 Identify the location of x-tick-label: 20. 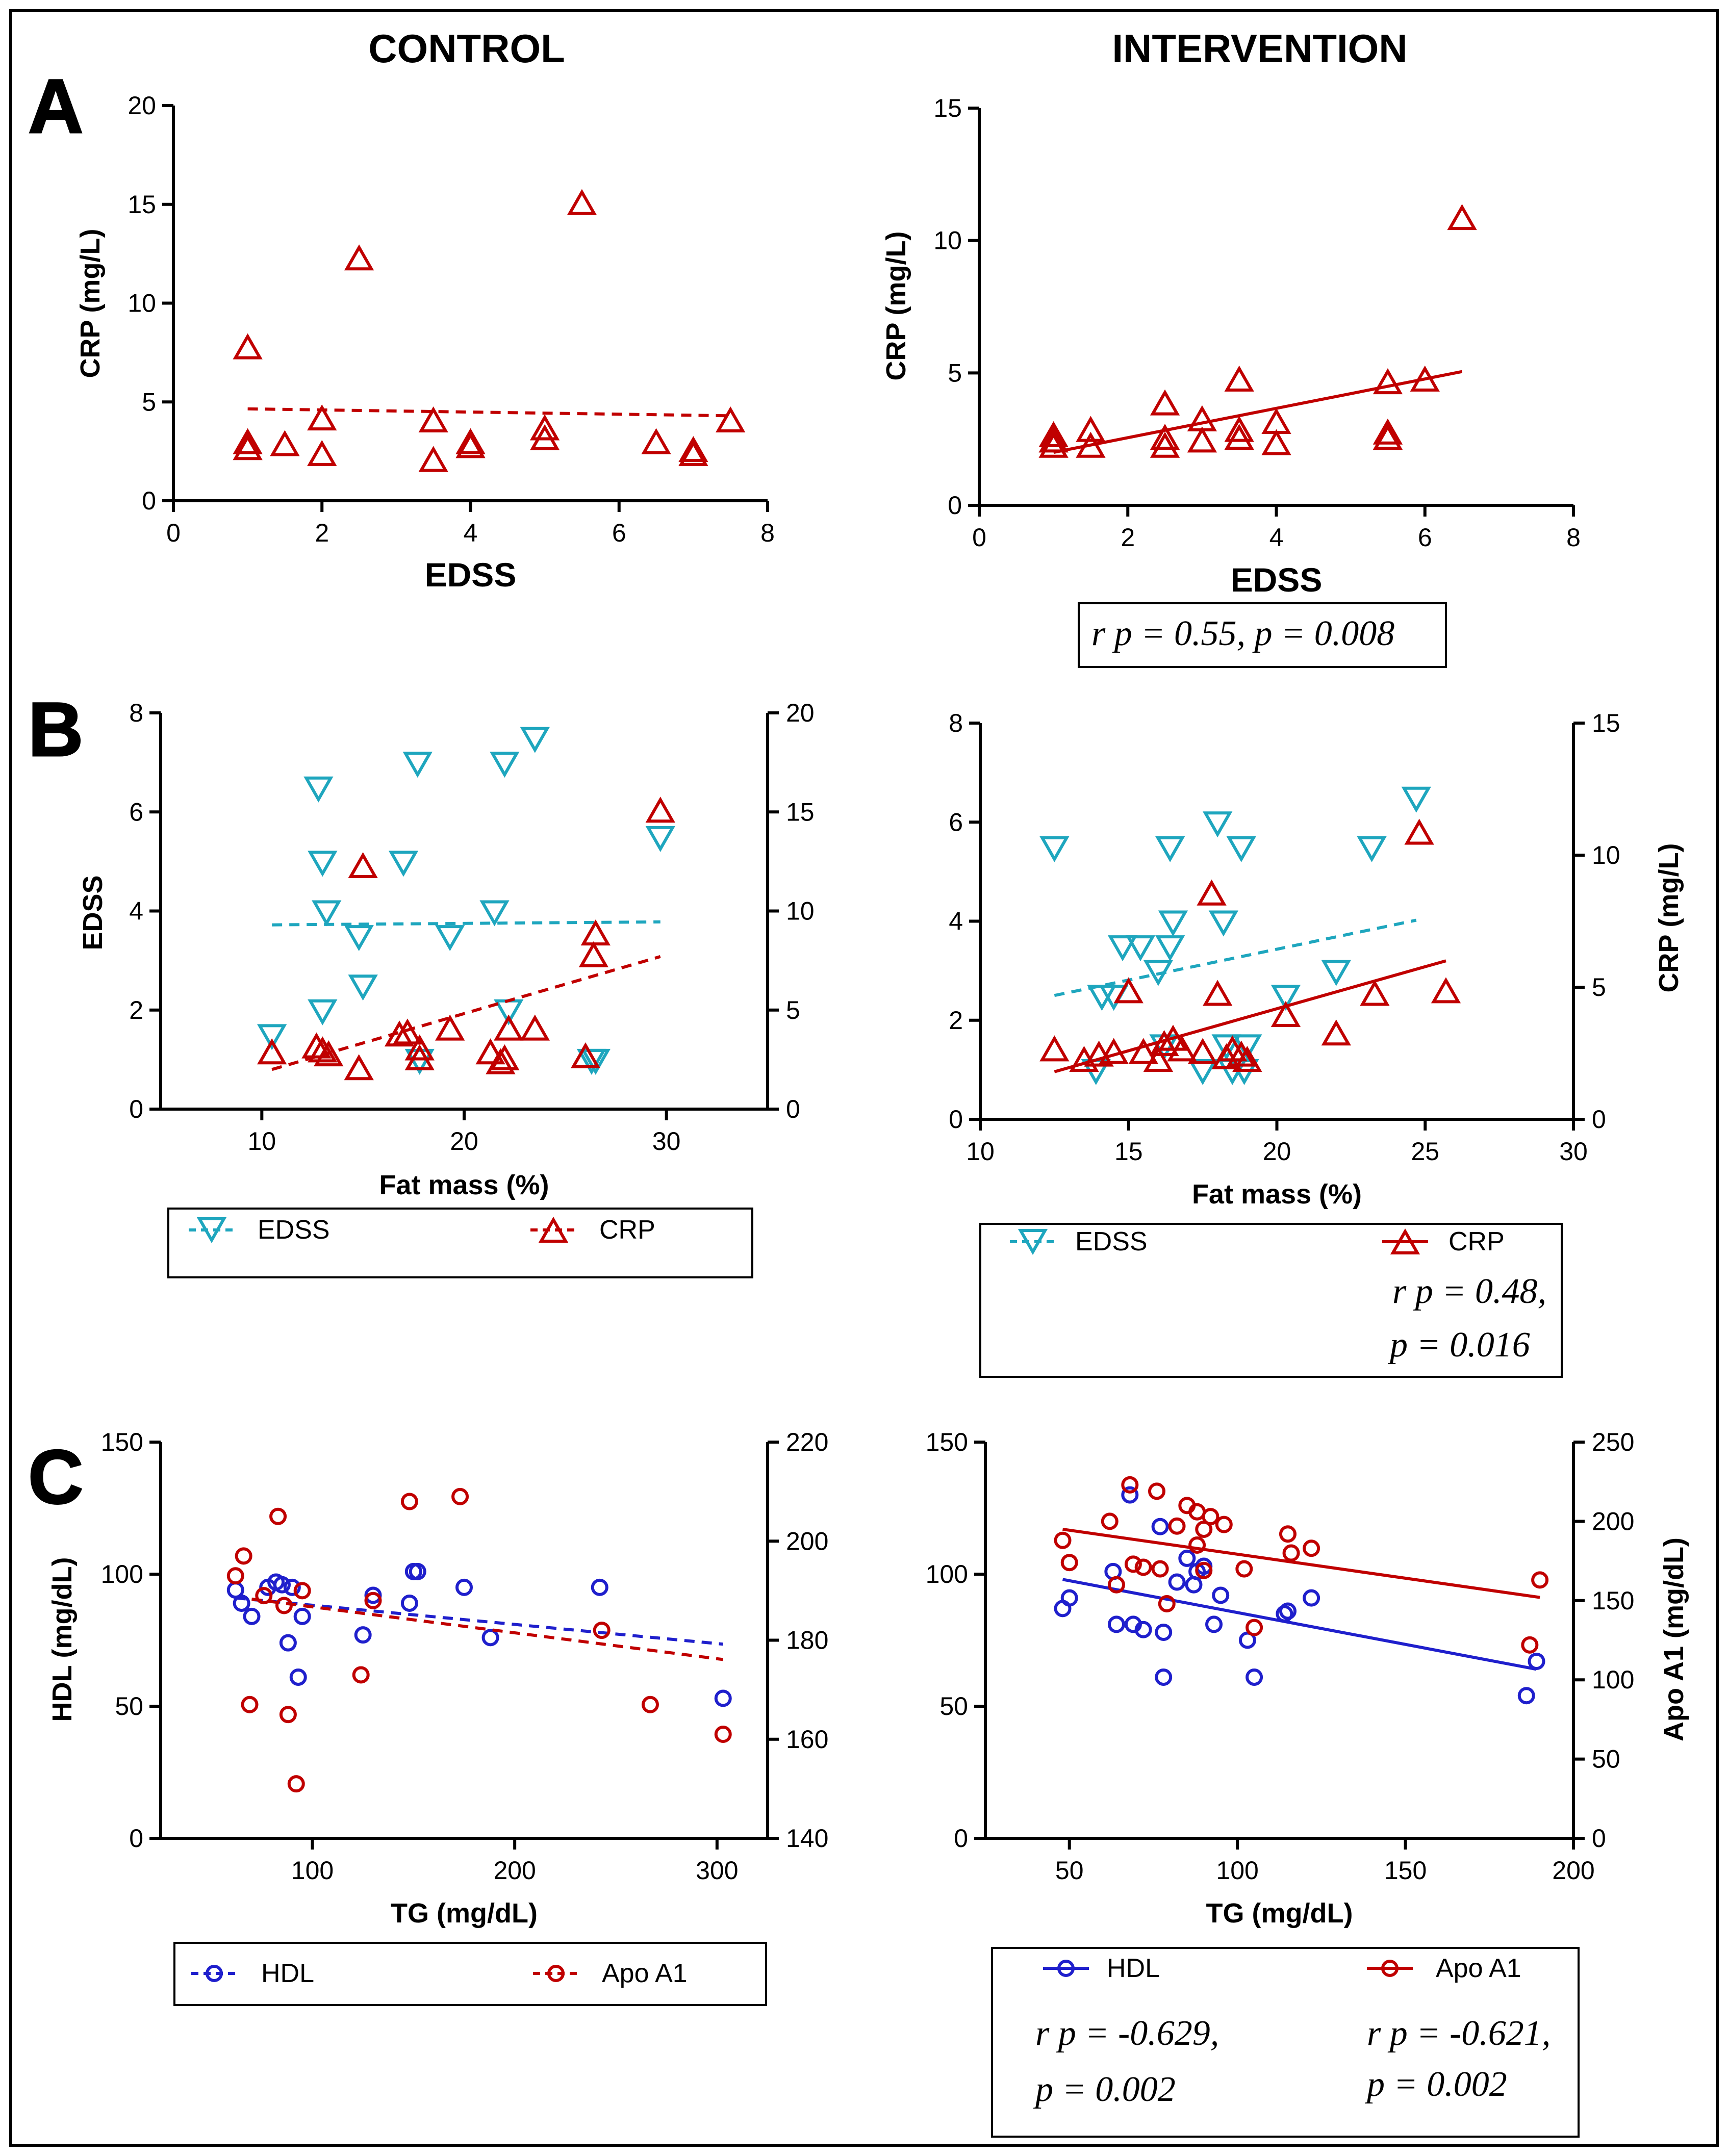
(464, 1141).